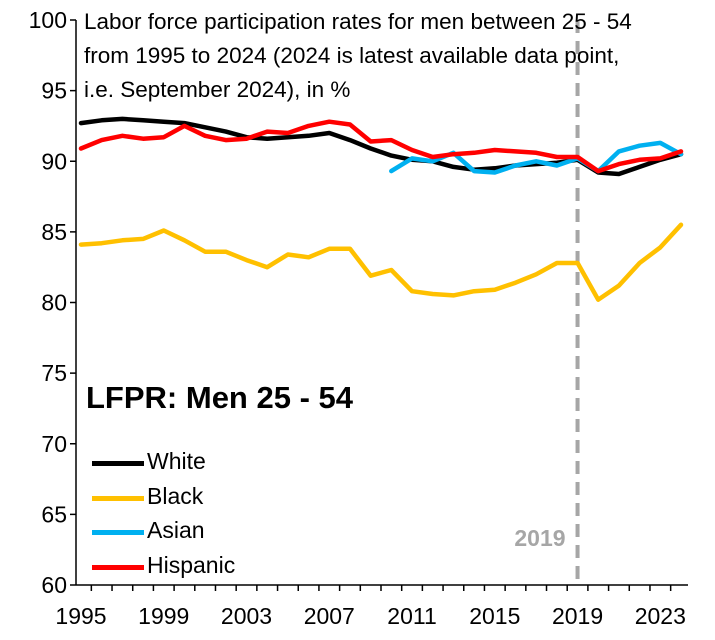 The image size is (715, 640). I want to click on y-tick-label: 65, so click(54, 514).